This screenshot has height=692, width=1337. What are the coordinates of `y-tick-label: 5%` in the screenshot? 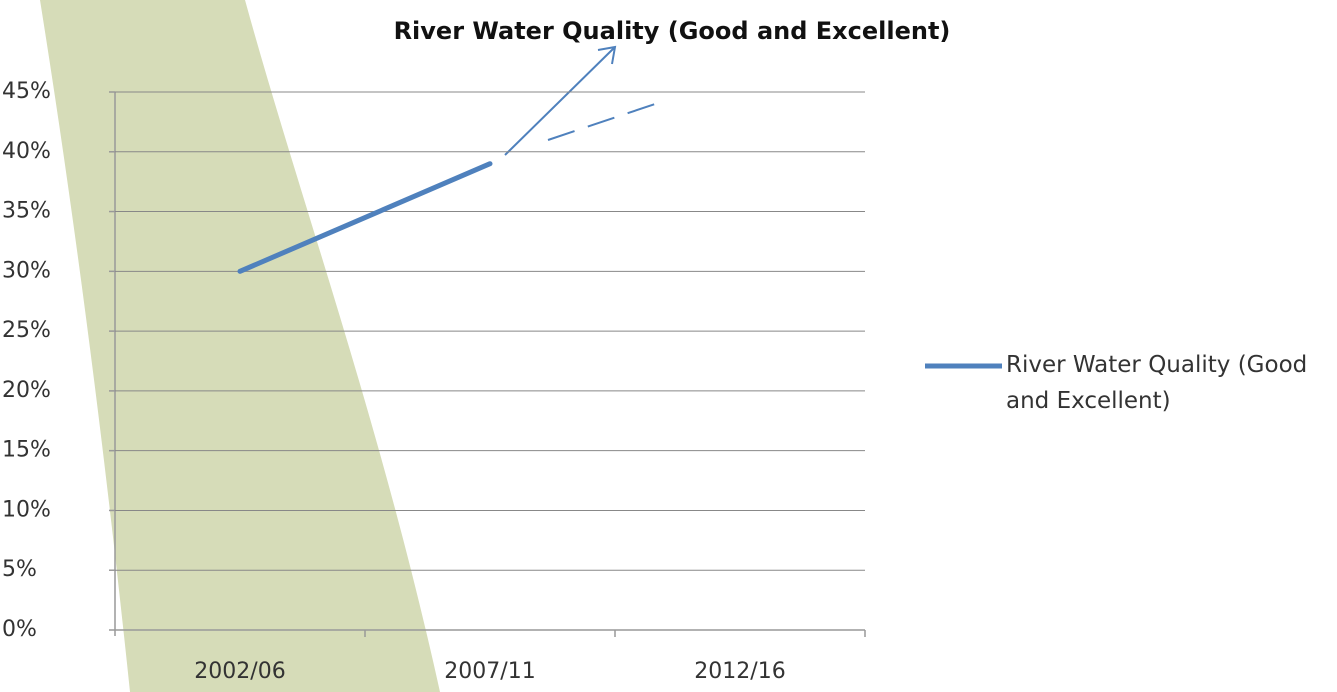 It's located at (19, 569).